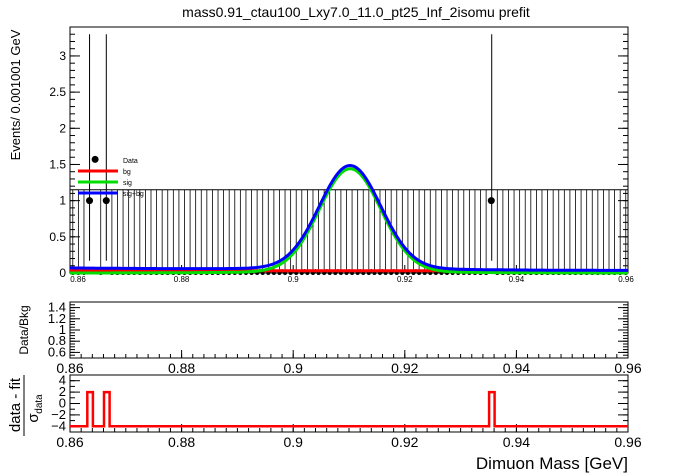 The width and height of the screenshot is (698, 474). I want to click on pull-histogram, so click(349, 409).